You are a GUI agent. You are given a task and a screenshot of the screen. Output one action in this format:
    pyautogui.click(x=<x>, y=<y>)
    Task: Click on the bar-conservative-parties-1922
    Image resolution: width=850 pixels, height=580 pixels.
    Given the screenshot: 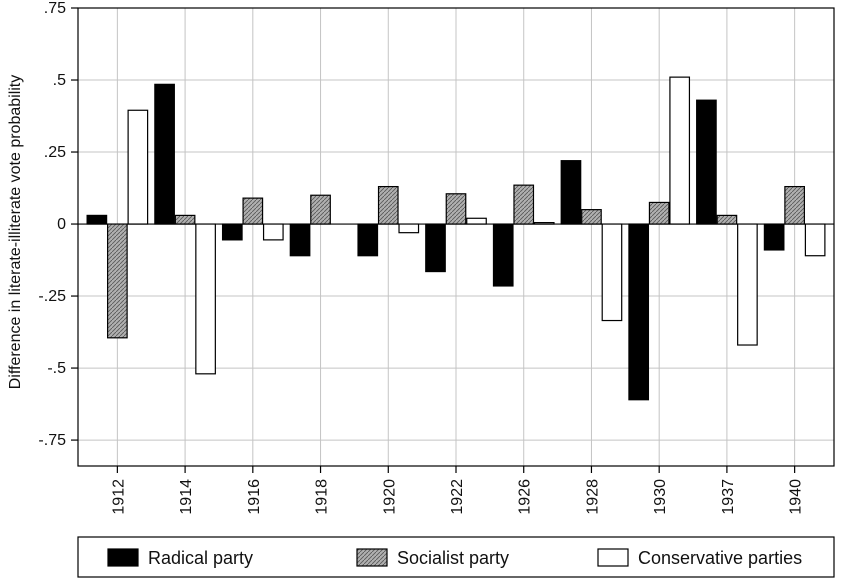 What is the action you would take?
    pyautogui.click(x=476, y=221)
    